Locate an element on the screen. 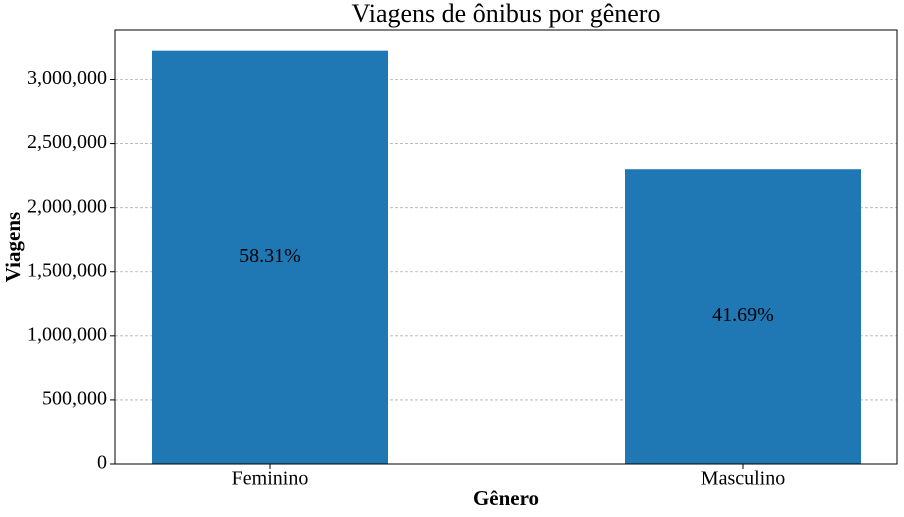 This screenshot has height=517, width=904. bar-annotation: 58.31% is located at coordinates (270, 256).